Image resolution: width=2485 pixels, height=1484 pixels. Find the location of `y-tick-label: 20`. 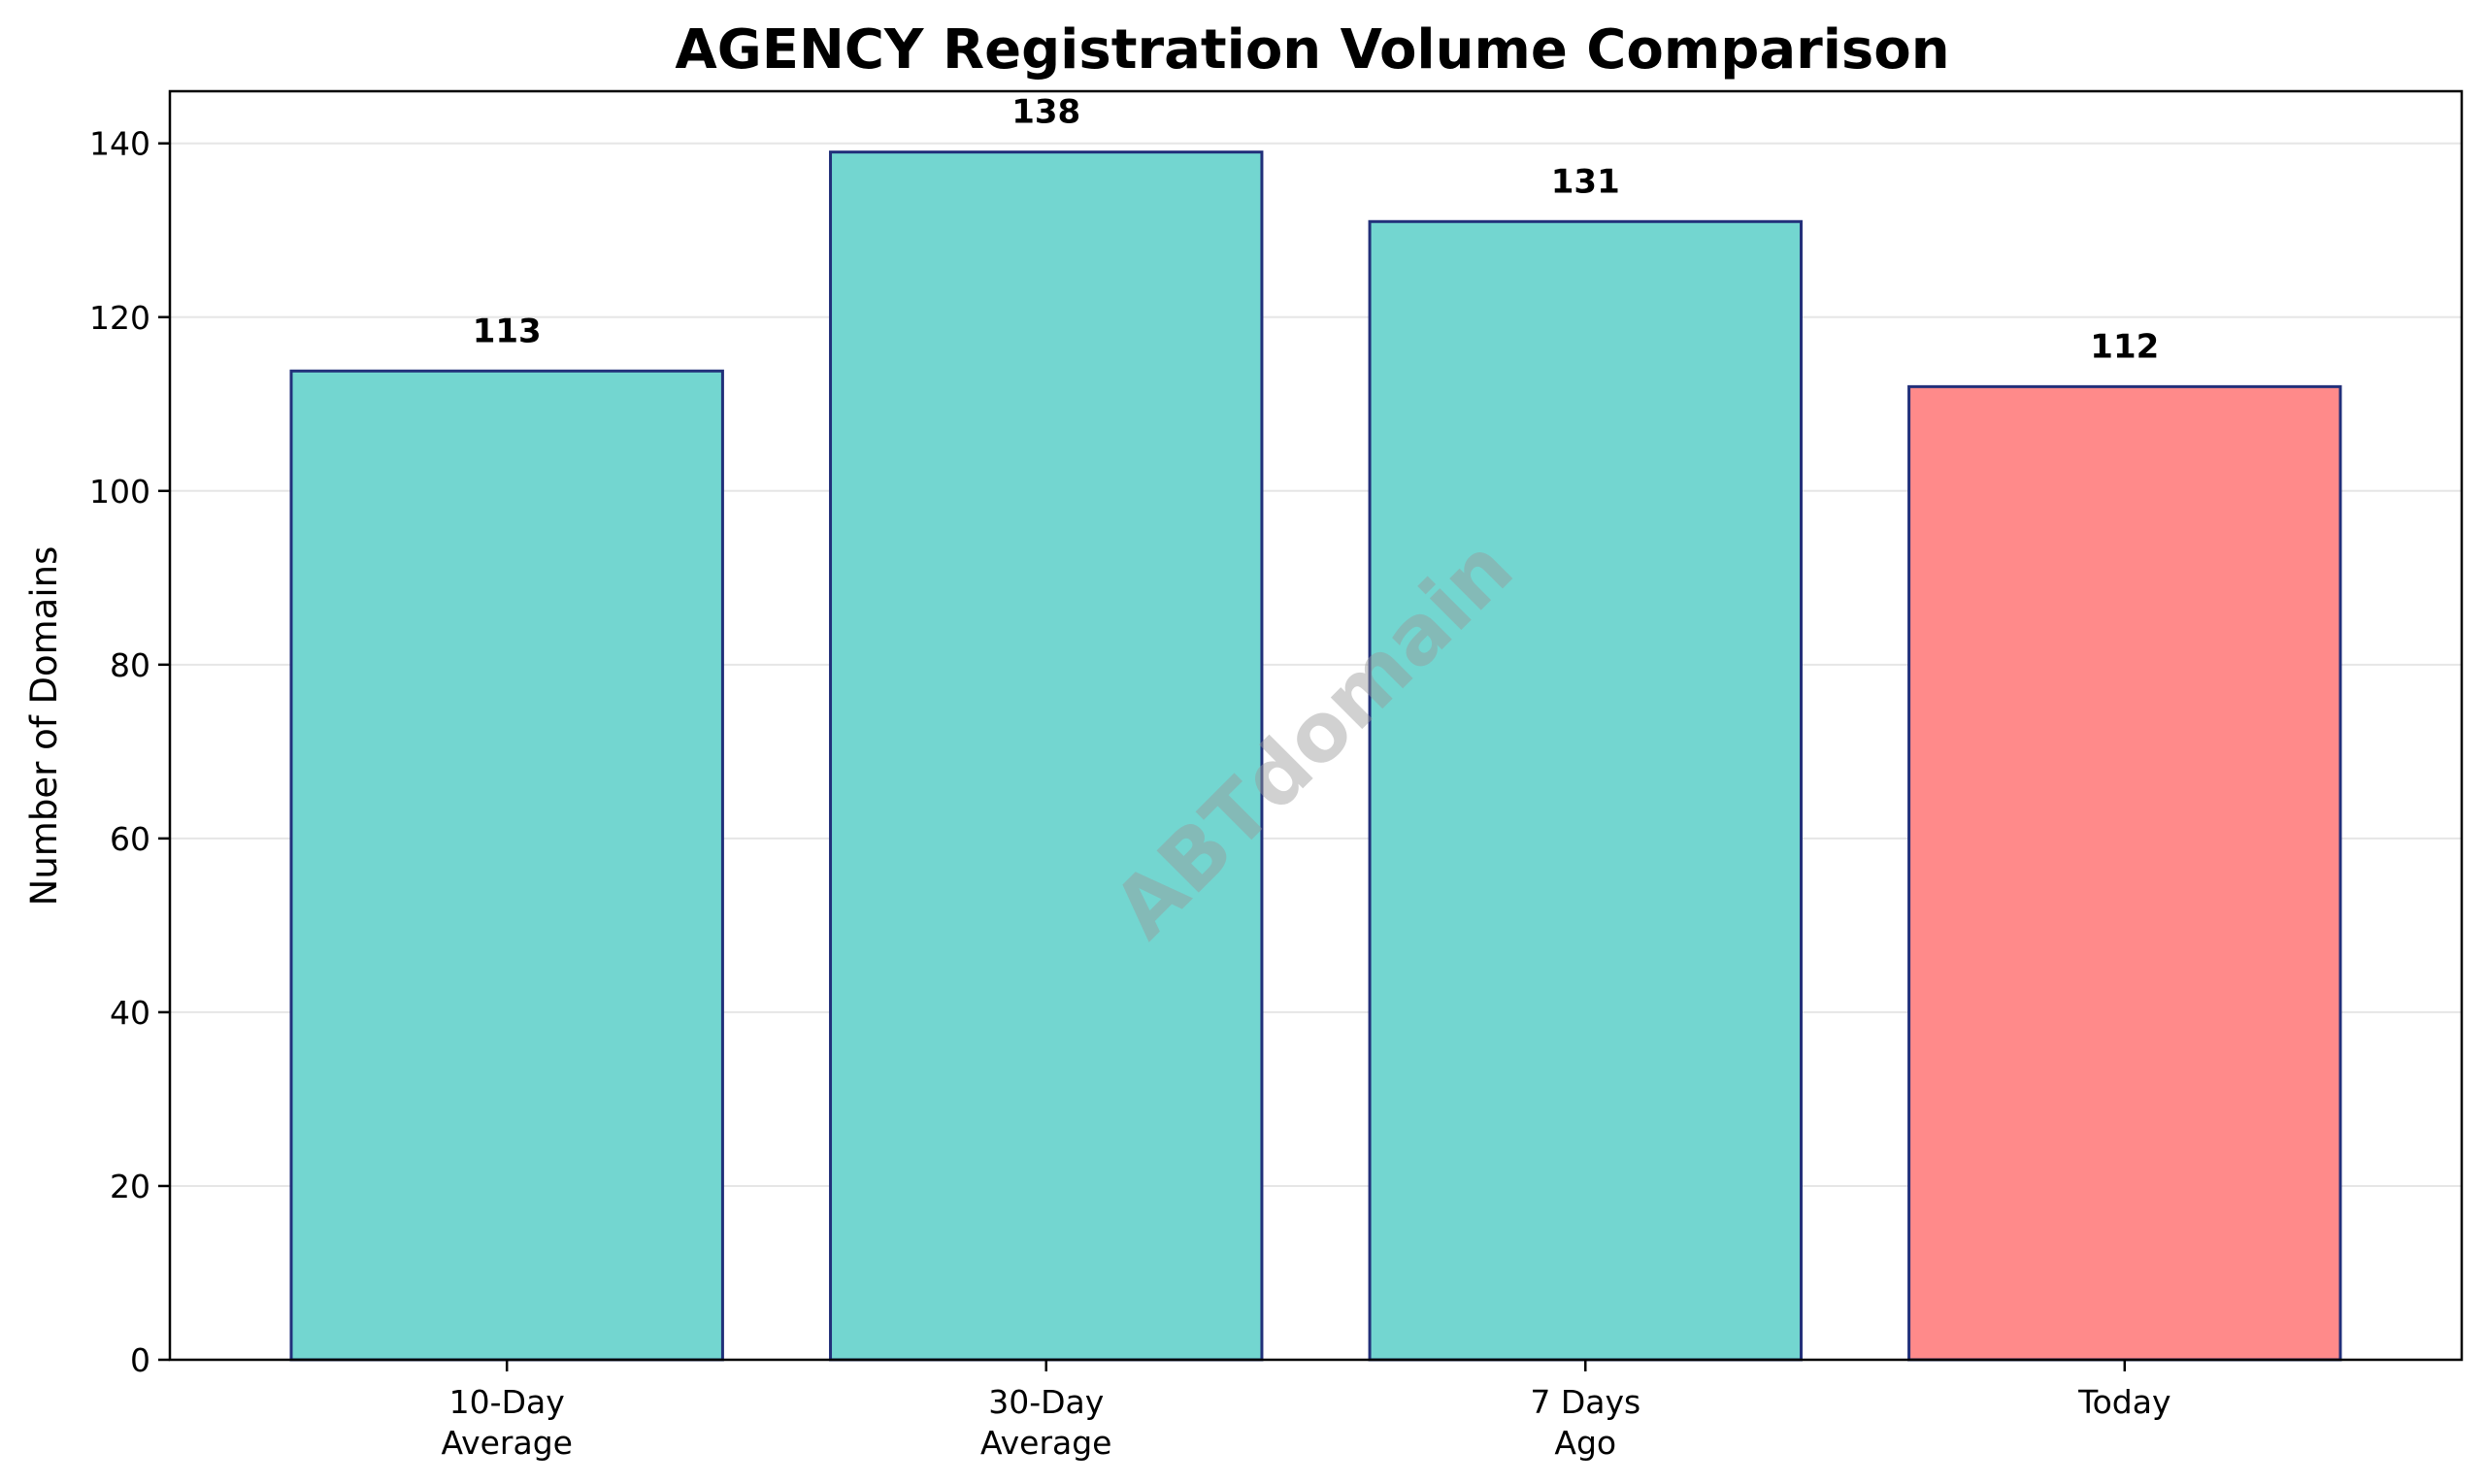

y-tick-label: 20 is located at coordinates (130, 1186).